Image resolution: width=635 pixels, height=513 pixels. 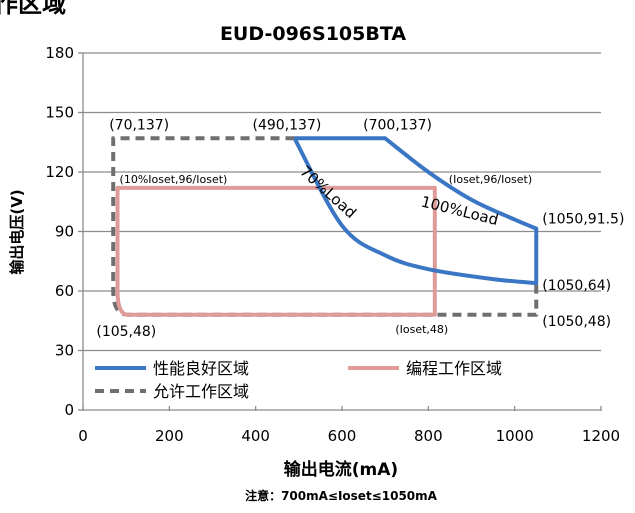 What do you see at coordinates (59, 172) in the screenshot?
I see `y-tick-label-120: 120` at bounding box center [59, 172].